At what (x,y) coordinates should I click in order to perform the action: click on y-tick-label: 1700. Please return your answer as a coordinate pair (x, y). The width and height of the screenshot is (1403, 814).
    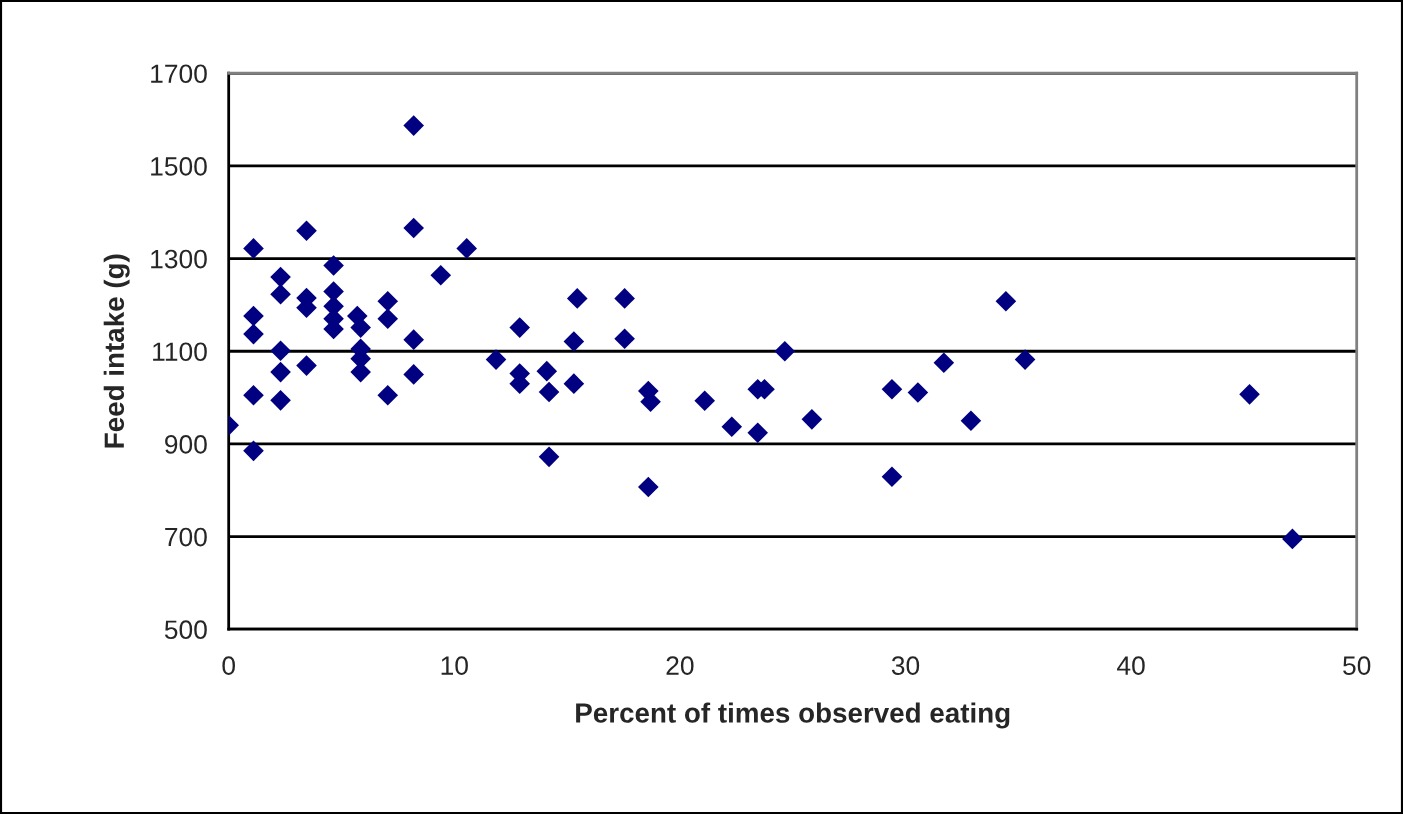
    Looking at the image, I should click on (179, 74).